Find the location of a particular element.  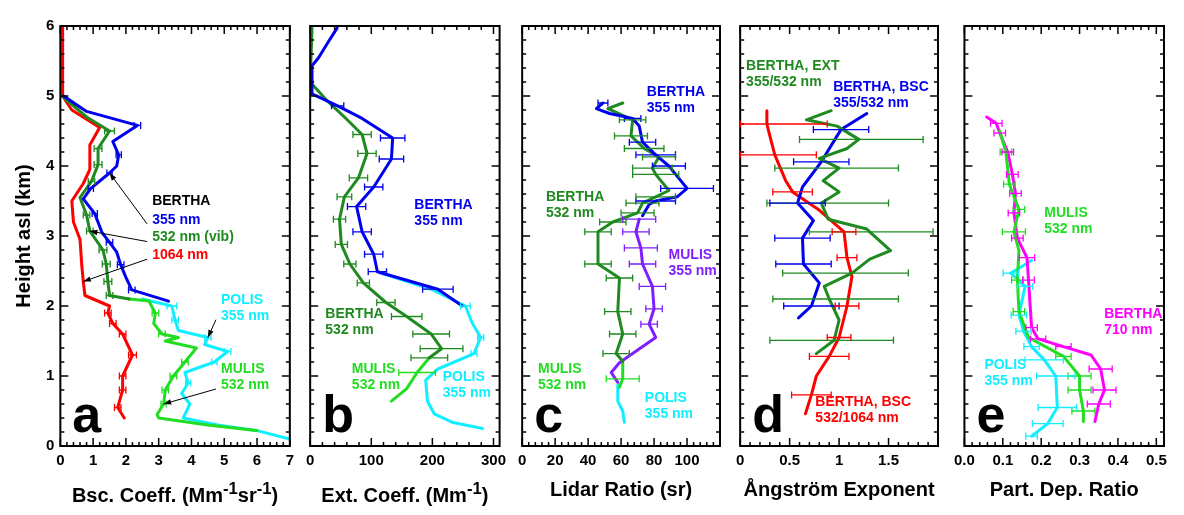

series-label: BERTHA 355 nm is located at coordinates (676, 98).